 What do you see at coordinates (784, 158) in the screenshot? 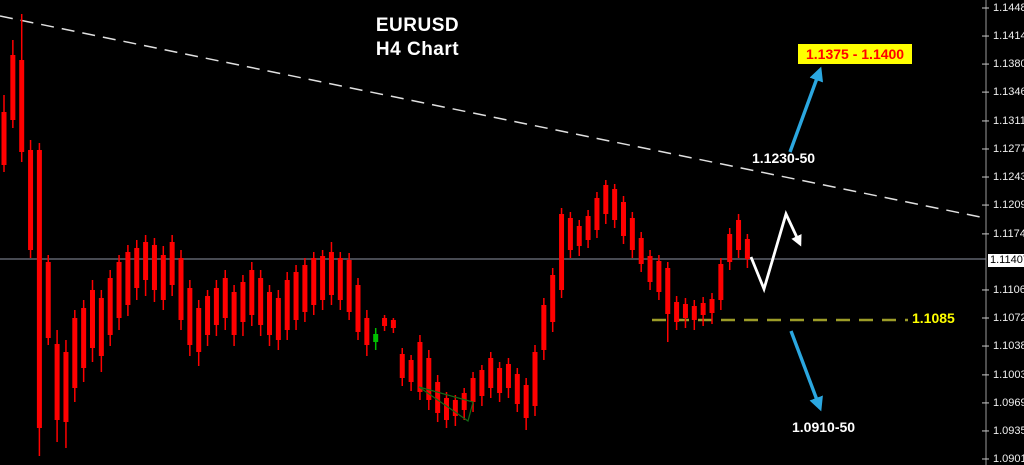
I see `resistance-zone-label: 1.1230-50` at bounding box center [784, 158].